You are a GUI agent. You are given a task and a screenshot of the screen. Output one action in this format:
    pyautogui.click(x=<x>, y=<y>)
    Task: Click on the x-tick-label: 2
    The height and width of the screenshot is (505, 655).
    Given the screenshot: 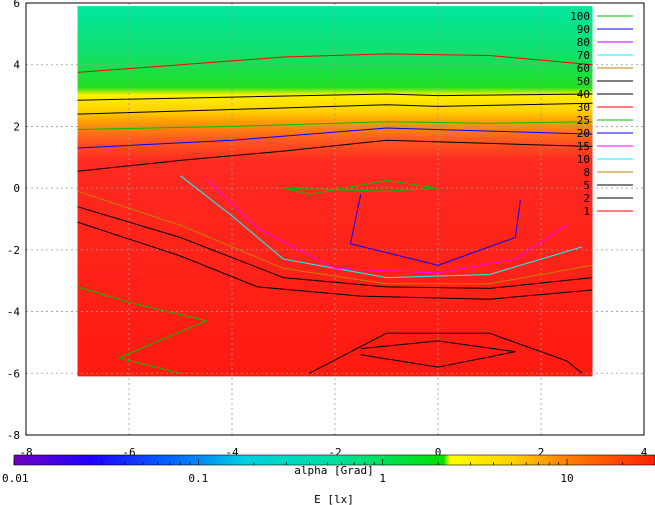 What is the action you would take?
    pyautogui.click(x=541, y=452)
    